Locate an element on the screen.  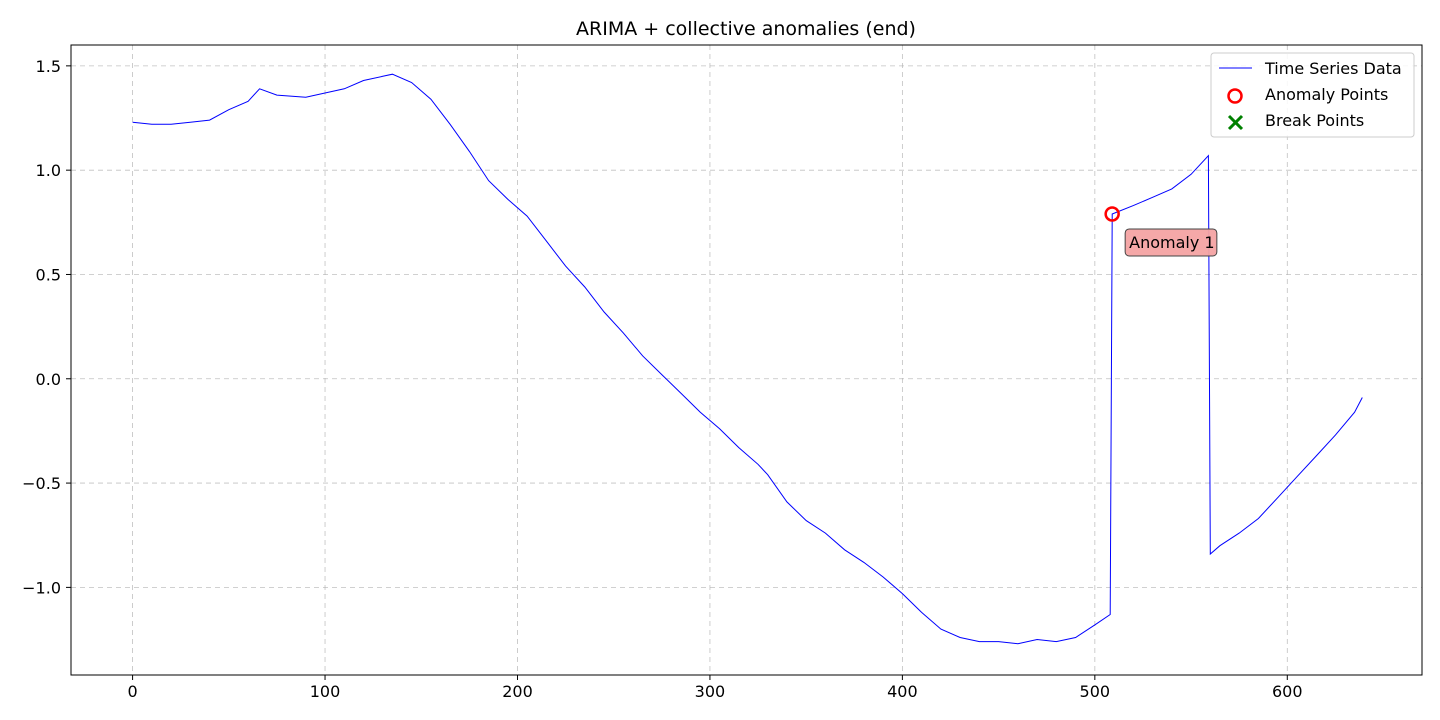
x-tick-label: 500 is located at coordinates (1095, 691).